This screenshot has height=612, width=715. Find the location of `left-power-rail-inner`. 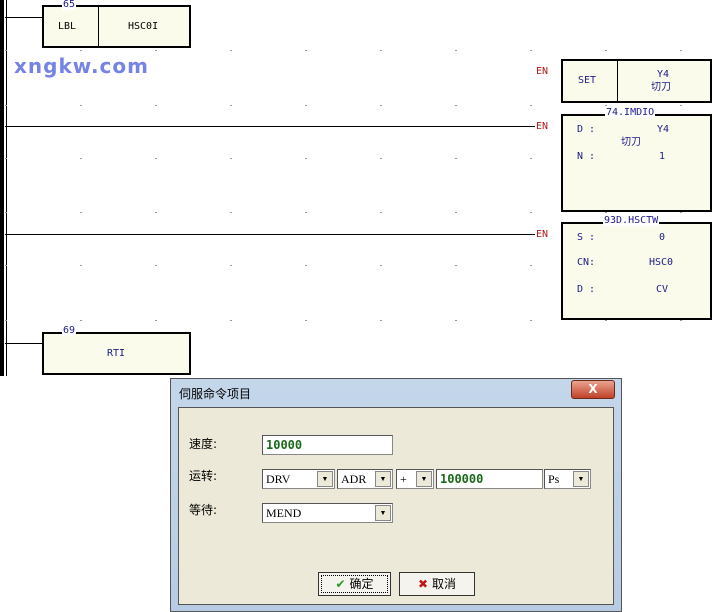

left-power-rail-inner is located at coordinates (6, 188).